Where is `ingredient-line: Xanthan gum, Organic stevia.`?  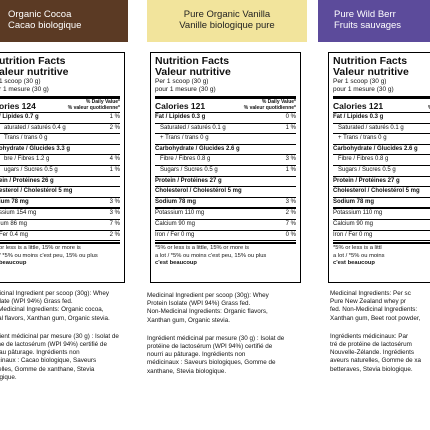
ingredient-line: Xanthan gum, Organic stevia. is located at coordinates (188, 320).